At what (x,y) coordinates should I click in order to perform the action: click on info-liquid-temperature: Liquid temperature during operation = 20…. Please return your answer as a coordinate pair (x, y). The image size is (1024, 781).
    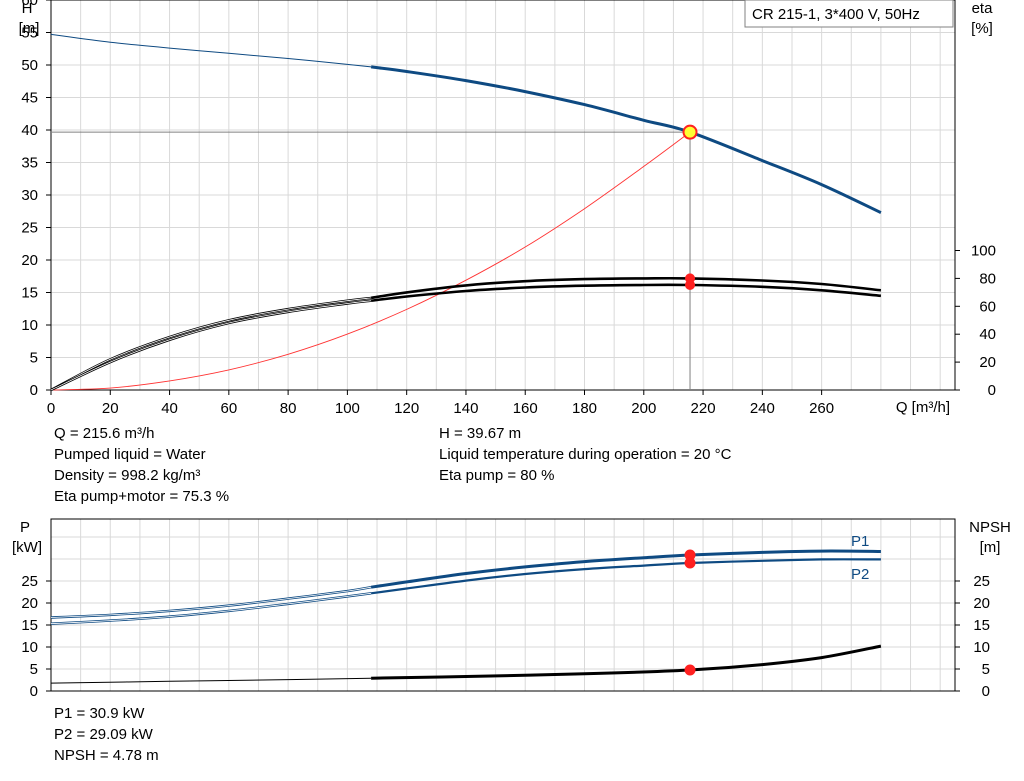
    Looking at the image, I should click on (585, 454).